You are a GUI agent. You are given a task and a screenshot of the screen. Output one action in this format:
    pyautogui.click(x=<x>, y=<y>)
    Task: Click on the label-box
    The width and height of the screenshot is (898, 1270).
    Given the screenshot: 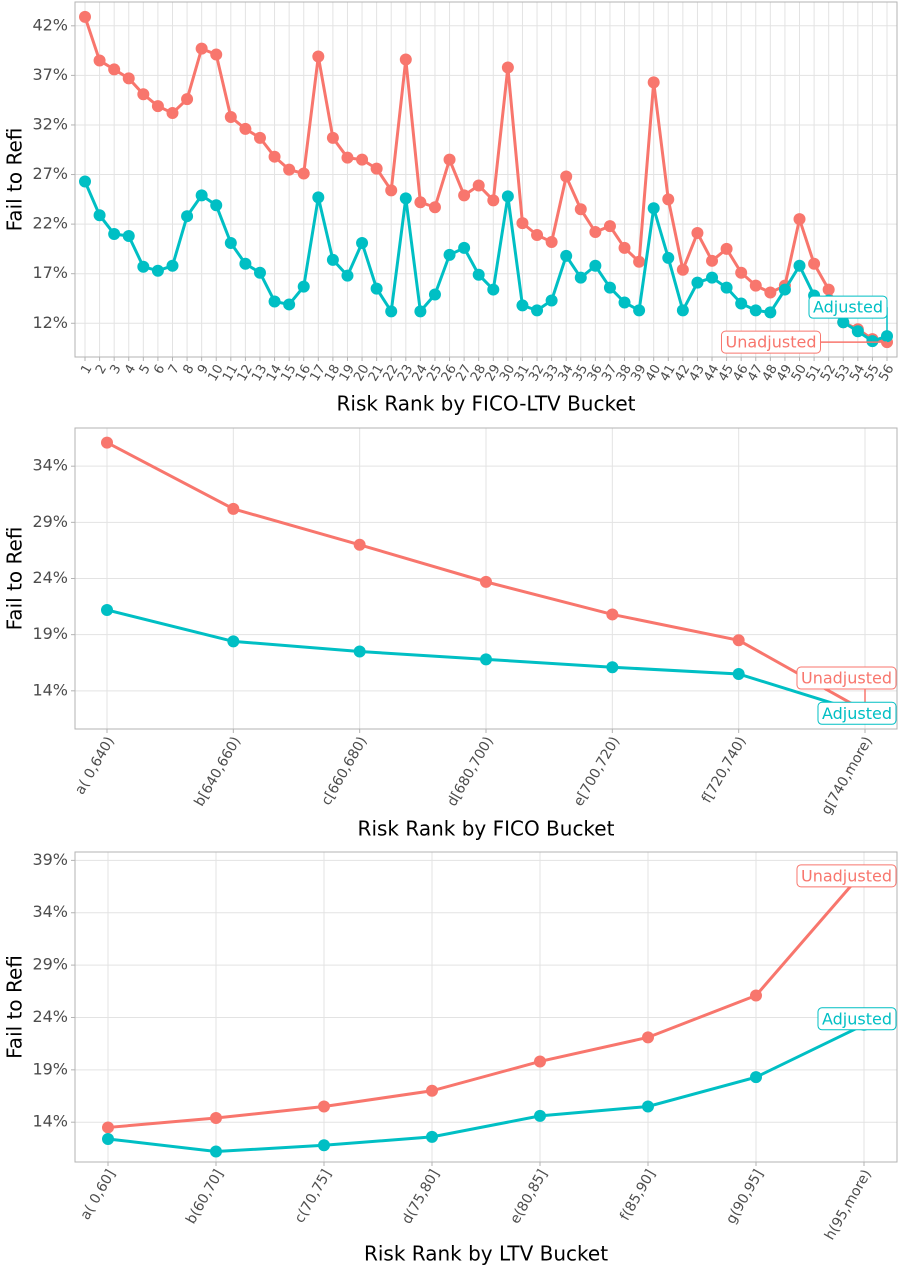 What is the action you would take?
    pyautogui.click(x=846, y=678)
    